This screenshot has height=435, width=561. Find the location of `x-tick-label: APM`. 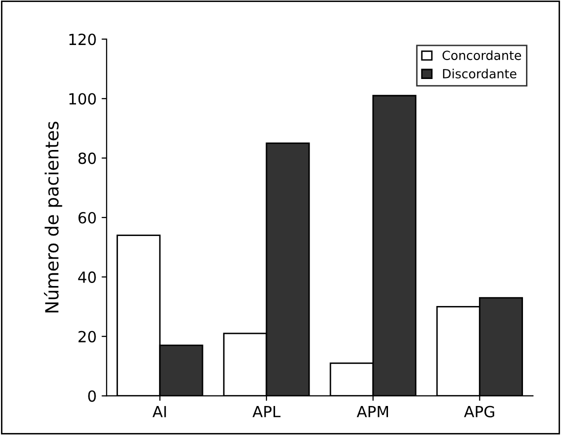

x-tick-label: APM is located at coordinates (372, 412).